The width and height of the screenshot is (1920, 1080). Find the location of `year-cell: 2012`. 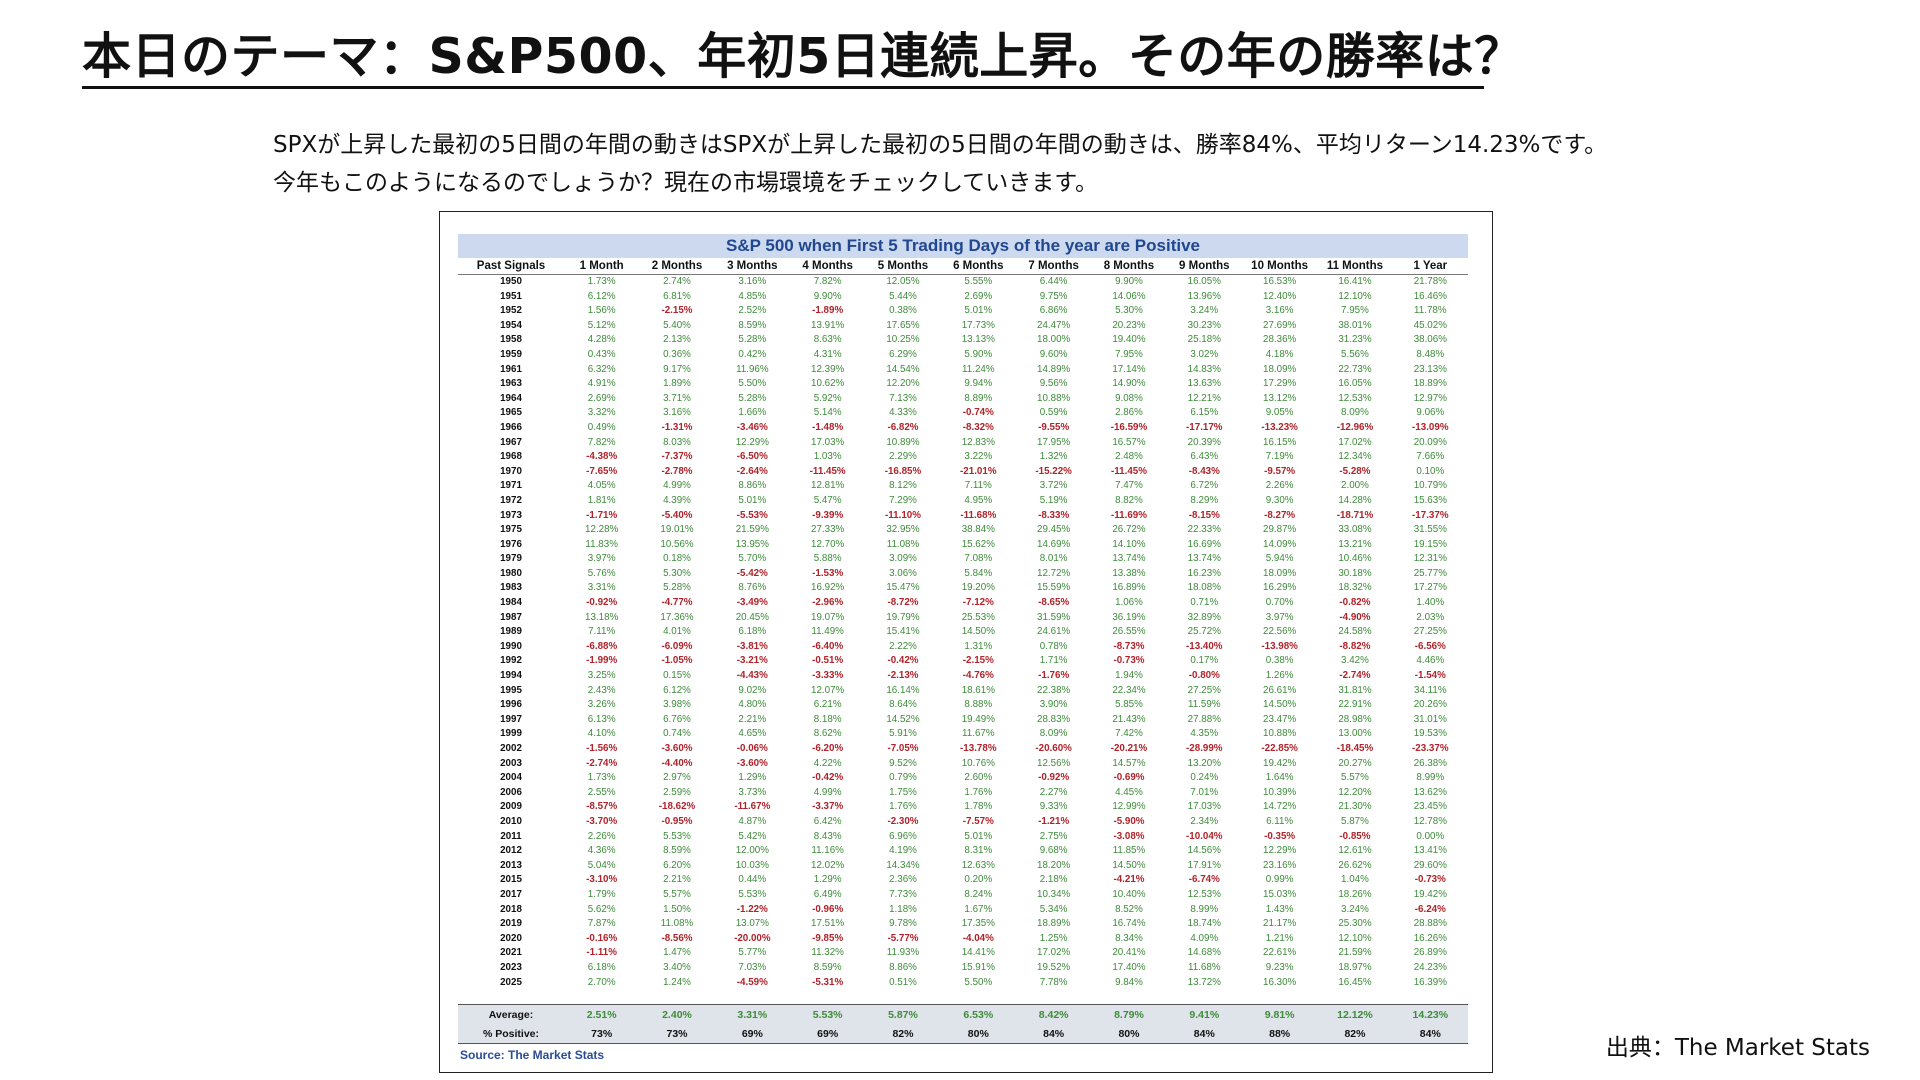

year-cell: 2012 is located at coordinates (511, 851).